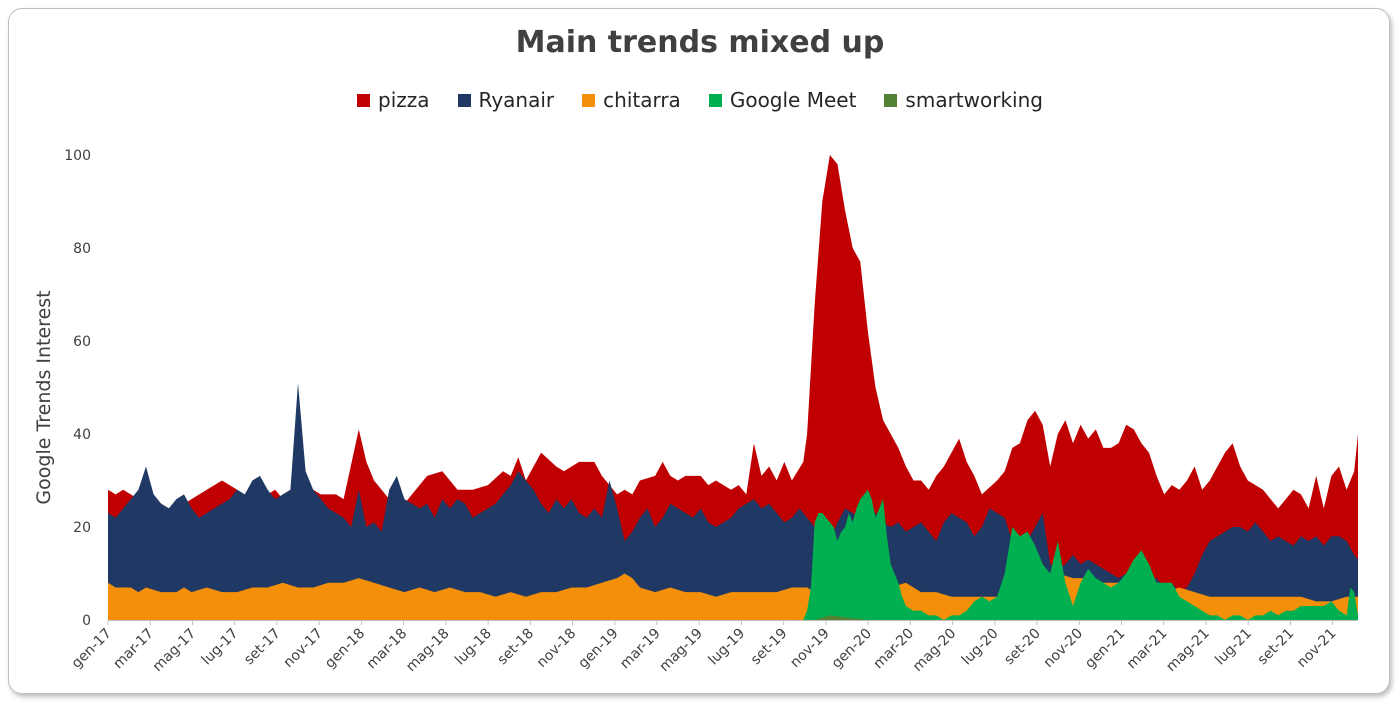  I want to click on legend-item-ryanair: Ryanair, so click(506, 100).